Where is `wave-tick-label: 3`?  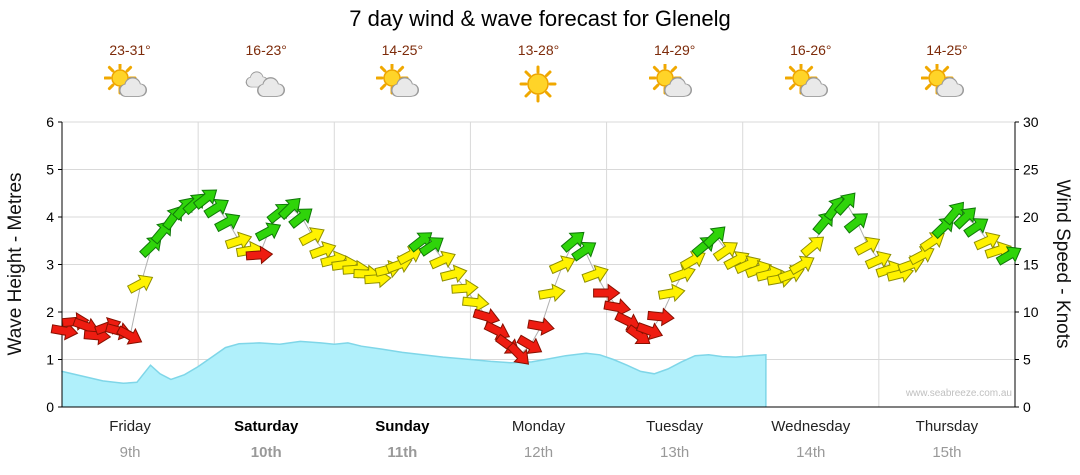
wave-tick-label: 3 is located at coordinates (50, 265).